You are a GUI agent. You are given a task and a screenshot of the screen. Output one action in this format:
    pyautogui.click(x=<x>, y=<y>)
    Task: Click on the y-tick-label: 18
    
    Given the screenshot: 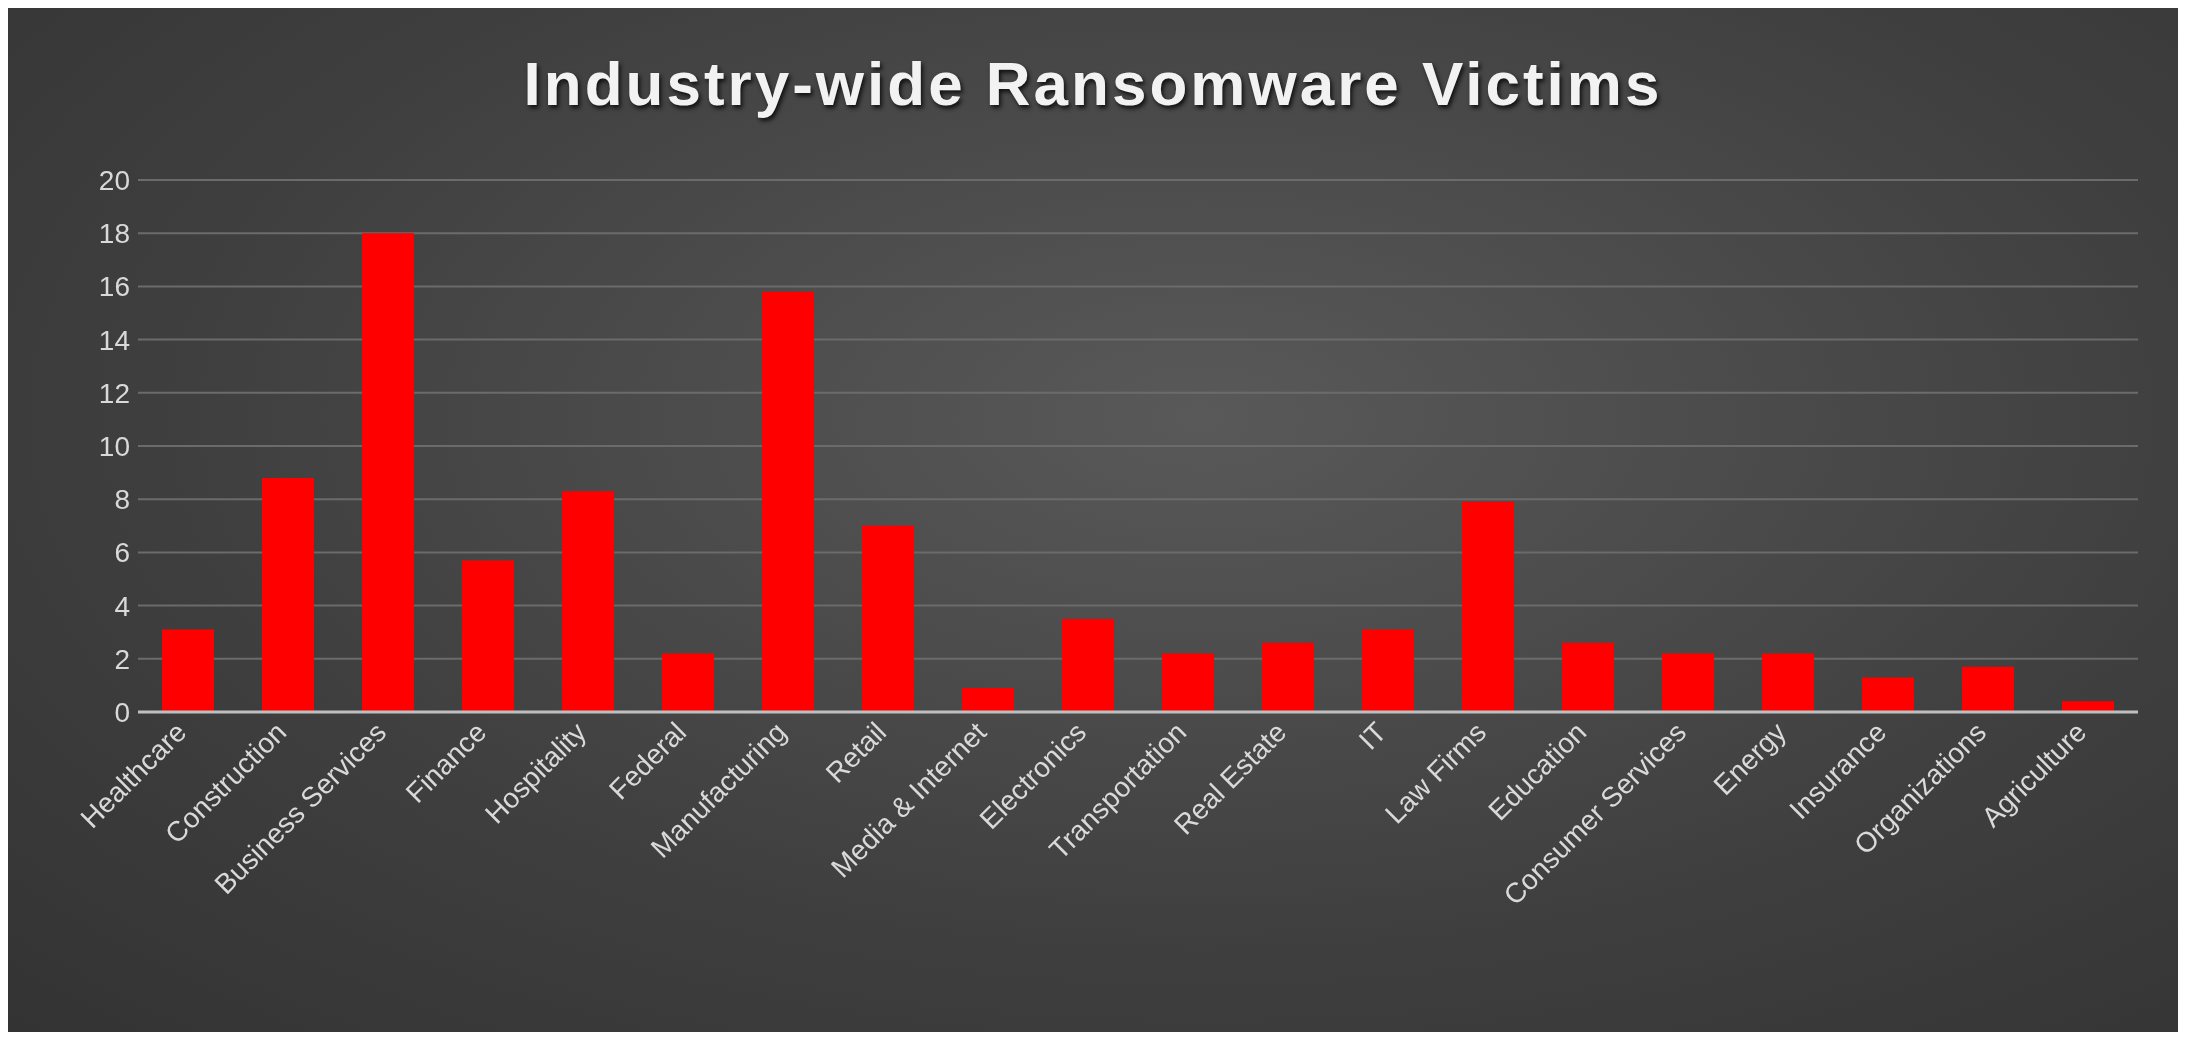 What is the action you would take?
    pyautogui.click(x=114, y=234)
    